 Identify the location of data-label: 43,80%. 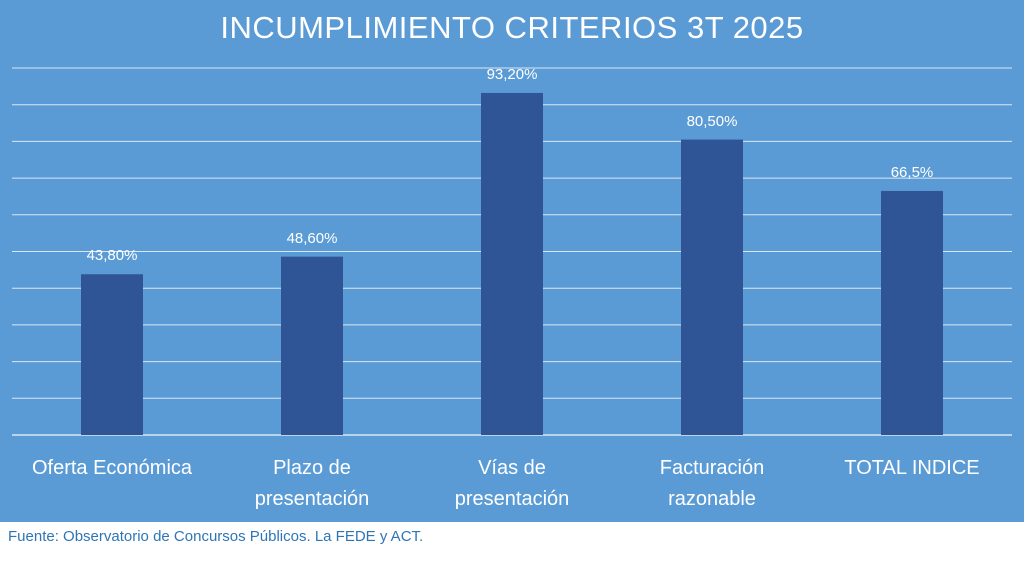
(112, 256).